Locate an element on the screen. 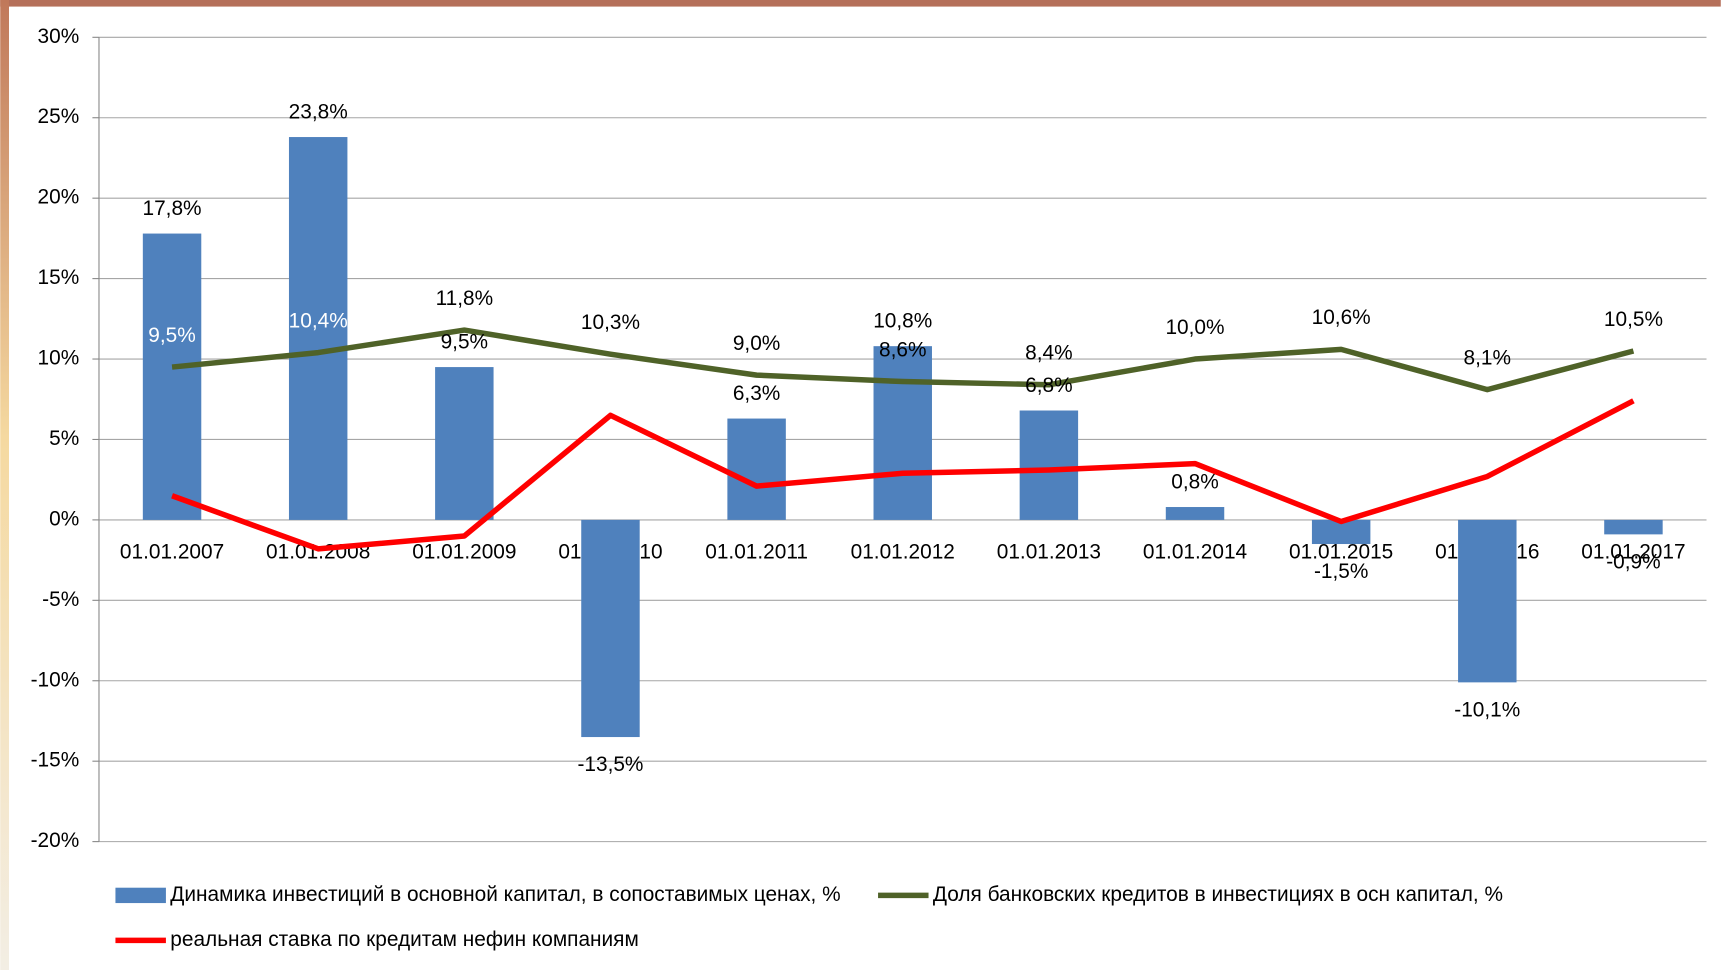 This screenshot has width=1721, height=975. data-label: 9,0% is located at coordinates (756, 343).